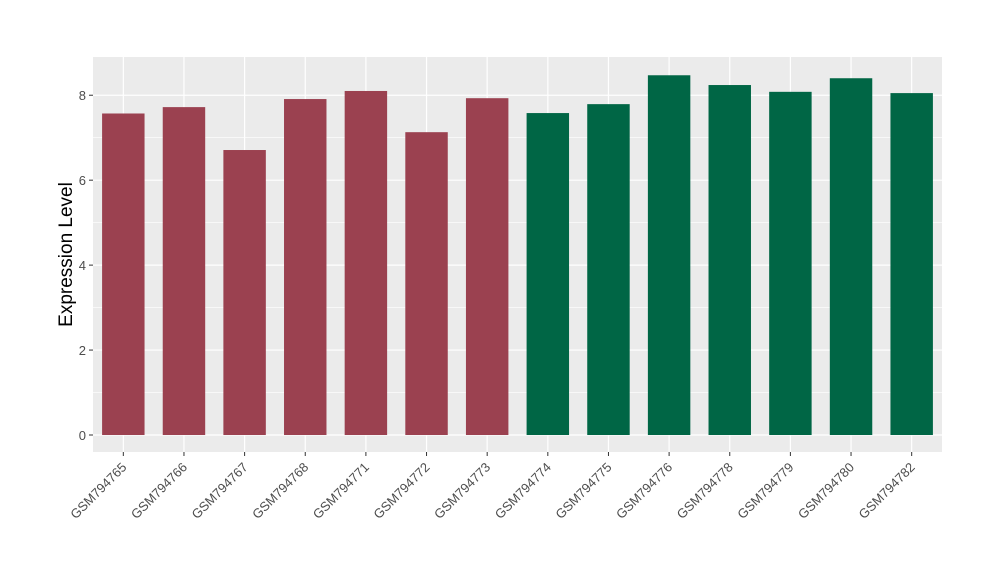  Describe the element at coordinates (123, 274) in the screenshot. I see `bar-GSM794765` at that location.